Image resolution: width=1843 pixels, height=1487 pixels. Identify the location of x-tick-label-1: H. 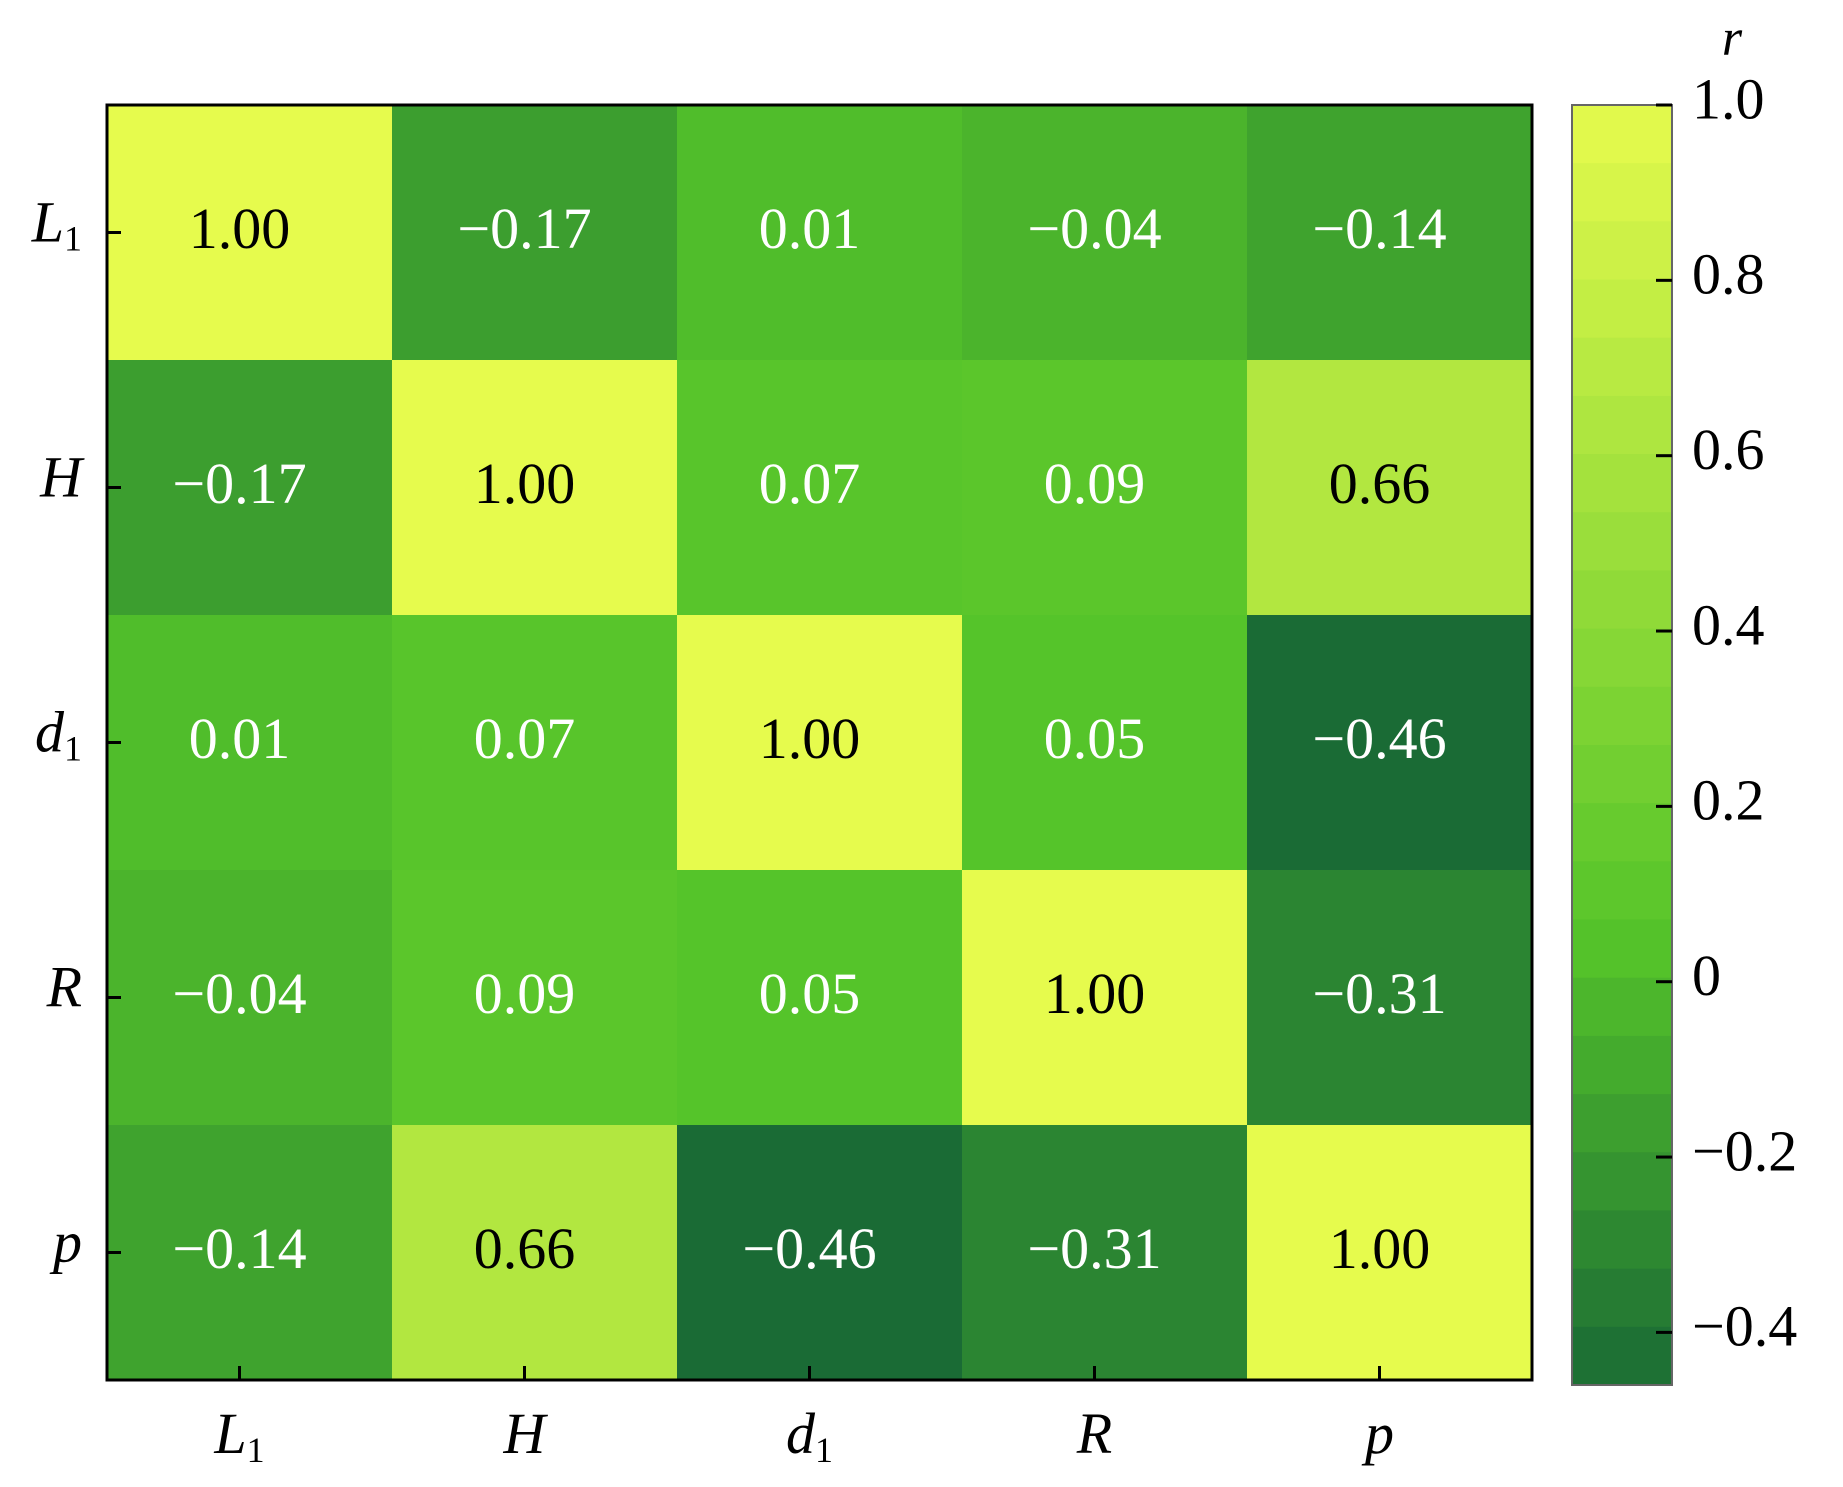
(526, 1433).